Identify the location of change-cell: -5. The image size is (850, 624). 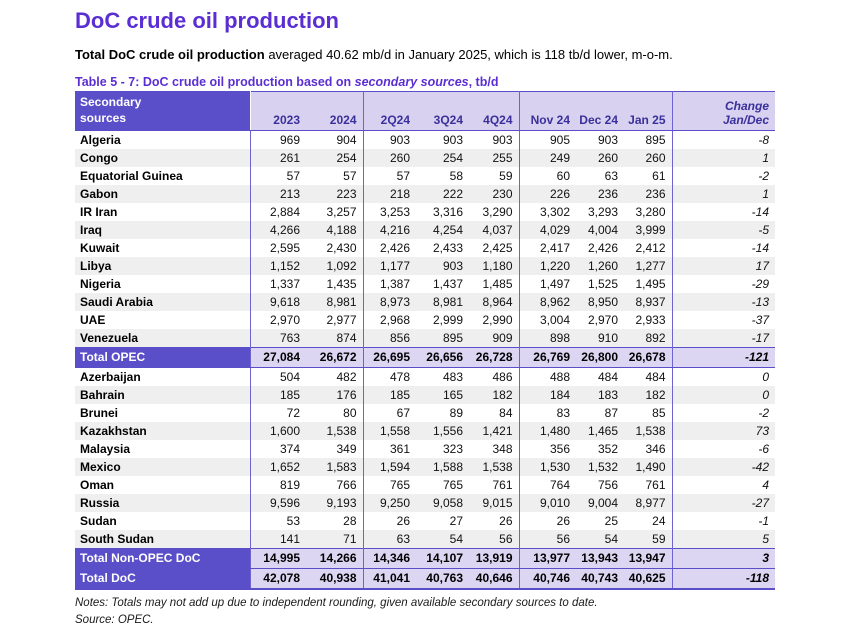
(723, 230).